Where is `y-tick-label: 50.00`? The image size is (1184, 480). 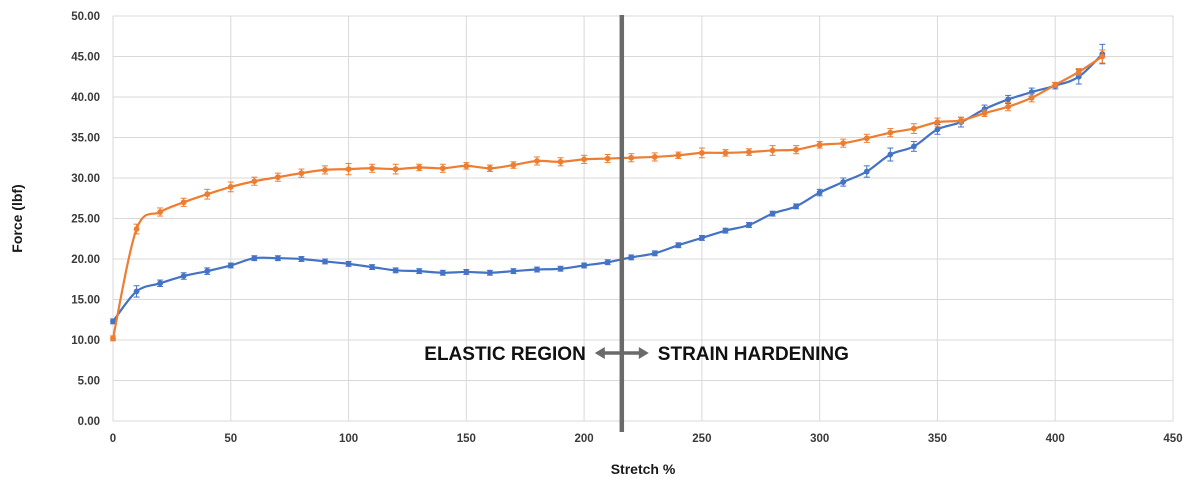
y-tick-label: 50.00 is located at coordinates (85, 17).